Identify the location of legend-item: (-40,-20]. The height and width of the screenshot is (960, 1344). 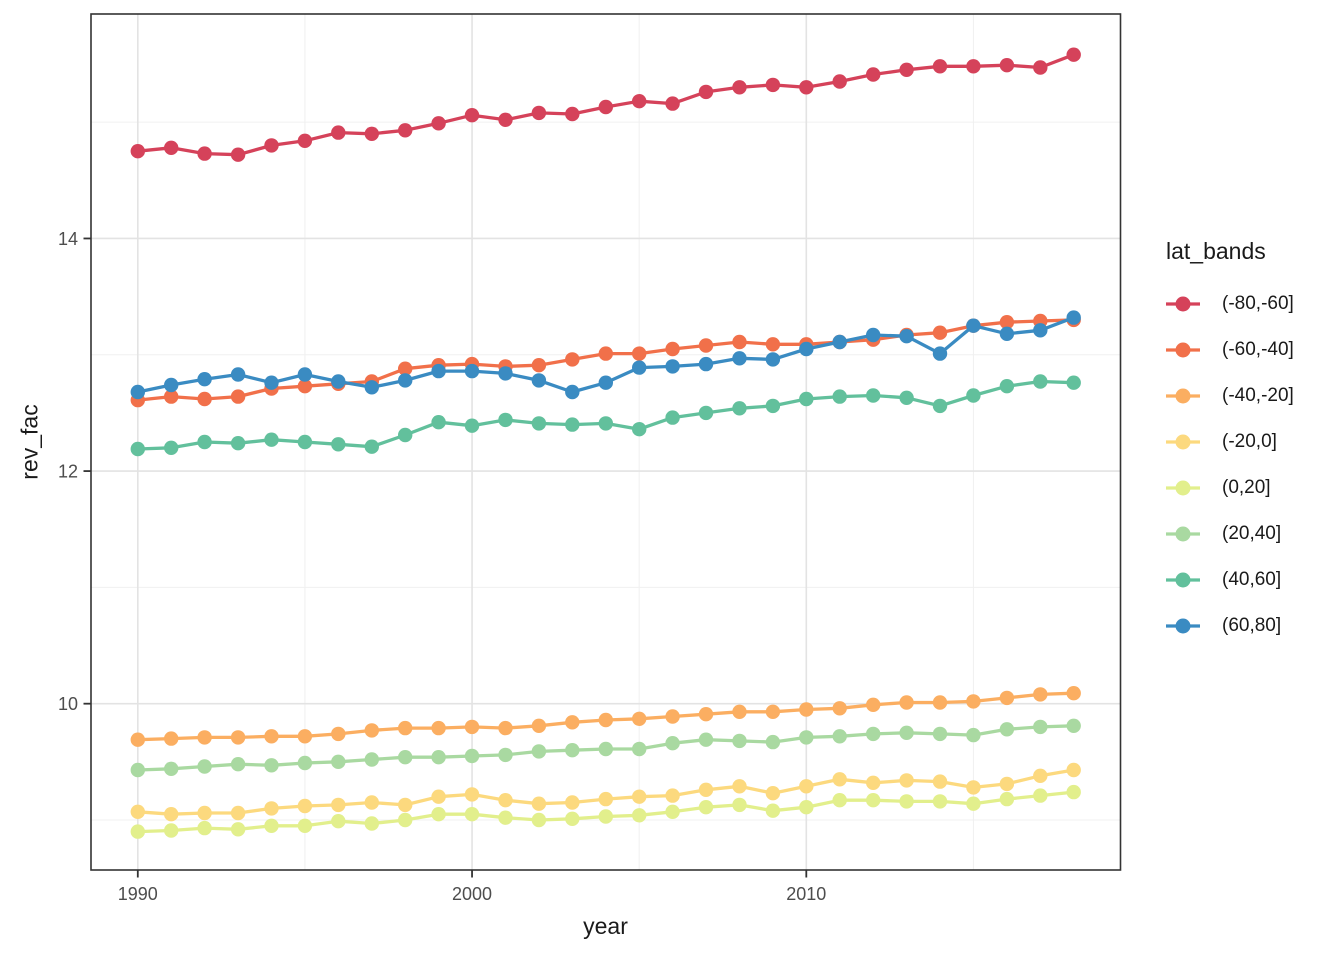
(1230, 396).